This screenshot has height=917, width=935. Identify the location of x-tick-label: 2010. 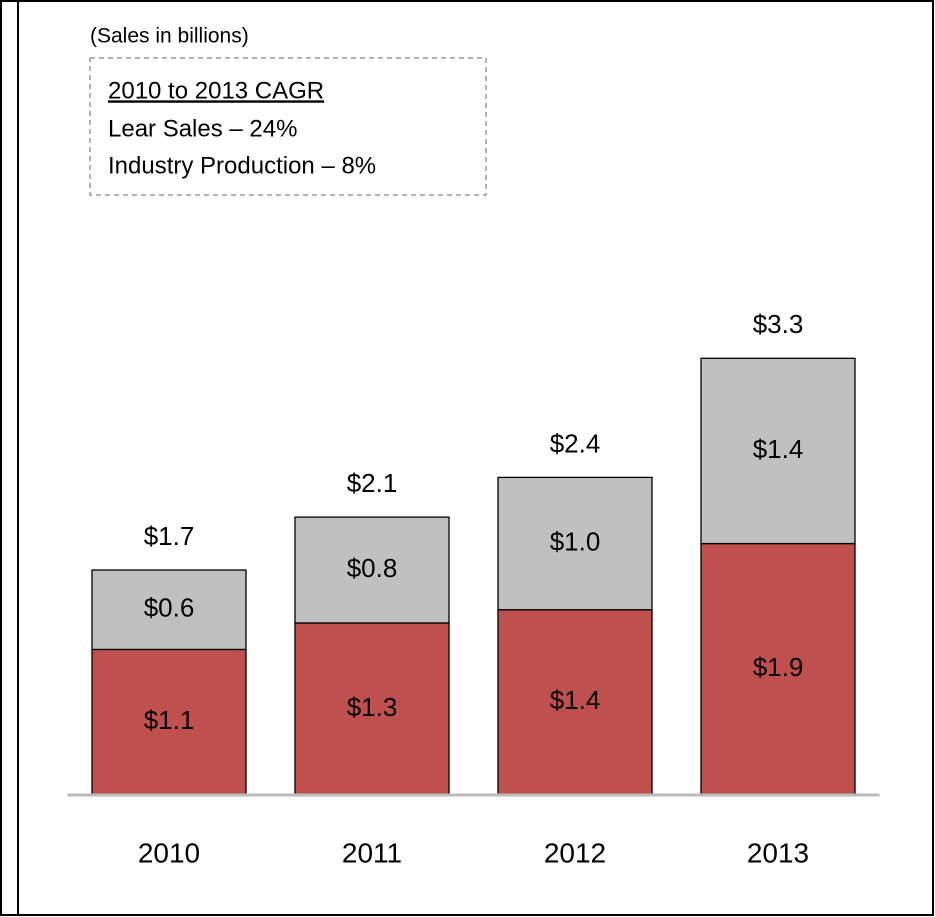
(169, 852).